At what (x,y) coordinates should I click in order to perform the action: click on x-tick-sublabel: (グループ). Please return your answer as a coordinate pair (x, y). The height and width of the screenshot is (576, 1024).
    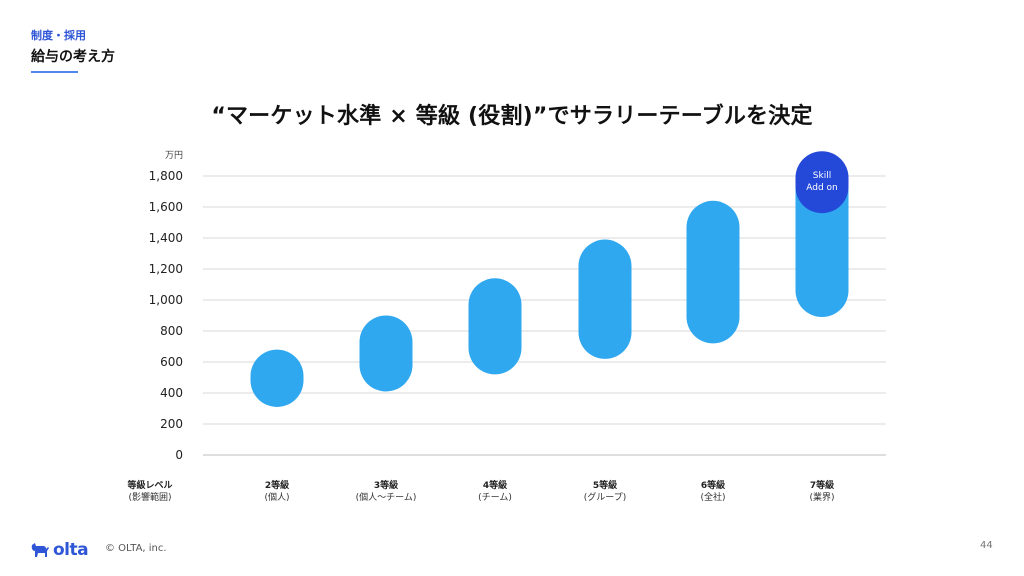
    Looking at the image, I should click on (605, 497).